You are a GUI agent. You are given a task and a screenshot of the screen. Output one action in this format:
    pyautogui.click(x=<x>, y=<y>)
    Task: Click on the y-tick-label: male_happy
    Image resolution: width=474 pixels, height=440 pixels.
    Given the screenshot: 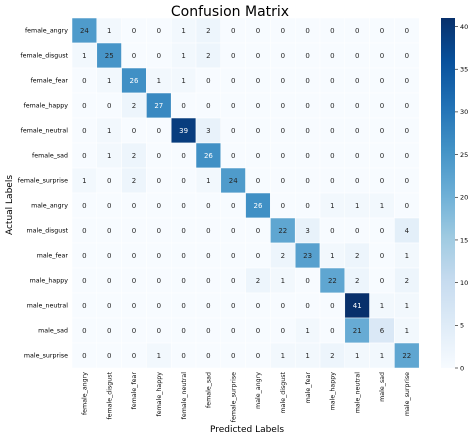 What is the action you would take?
    pyautogui.click(x=49, y=281)
    